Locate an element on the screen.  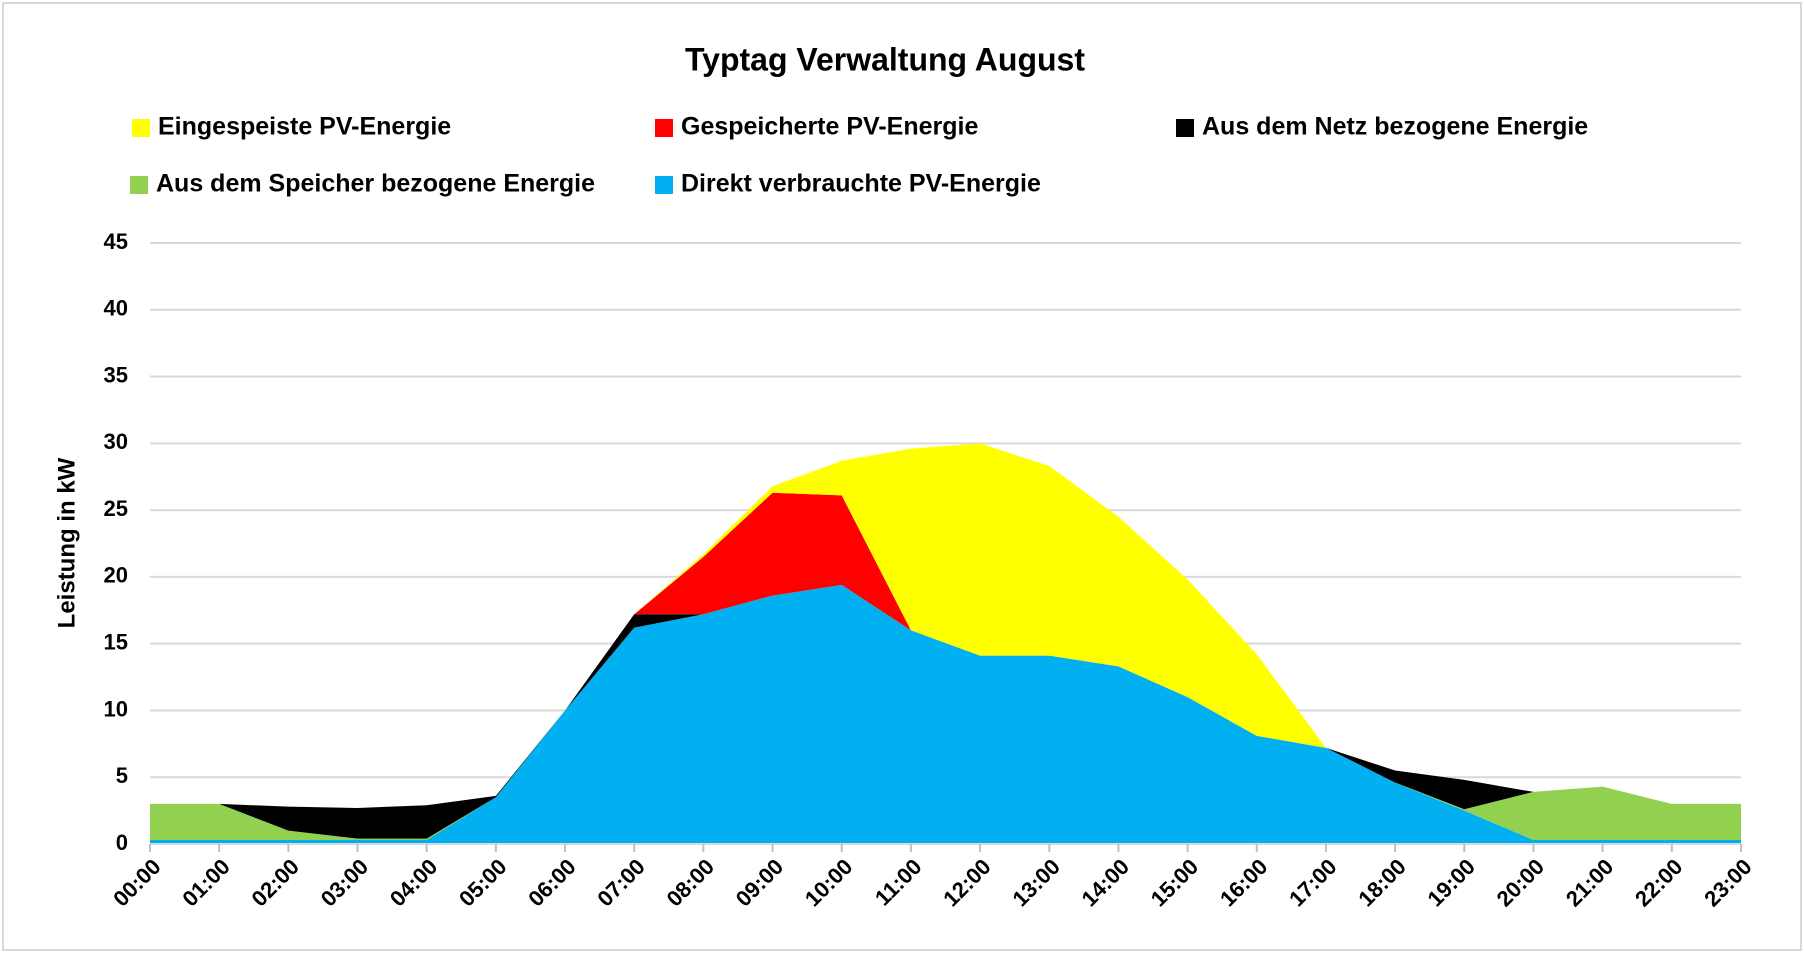
y-tick-label: 30 is located at coordinates (116, 441).